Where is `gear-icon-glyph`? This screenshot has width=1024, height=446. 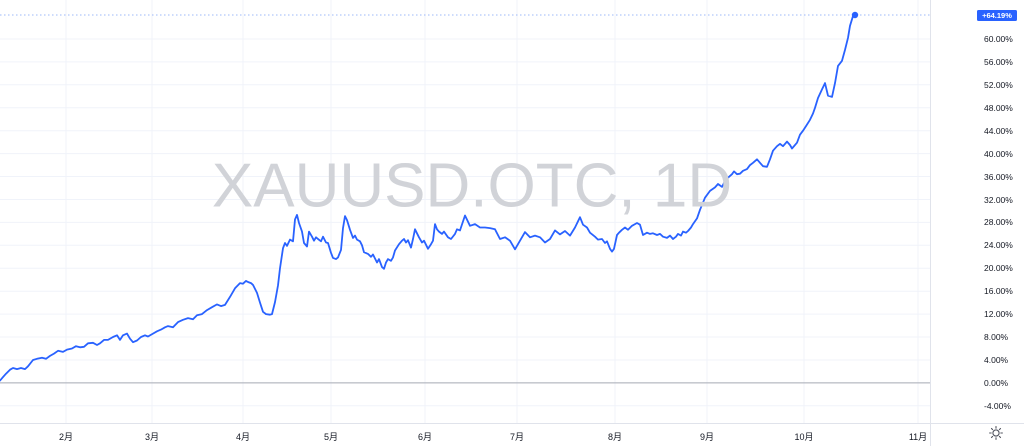
gear-icon-glyph is located at coordinates (996, 433).